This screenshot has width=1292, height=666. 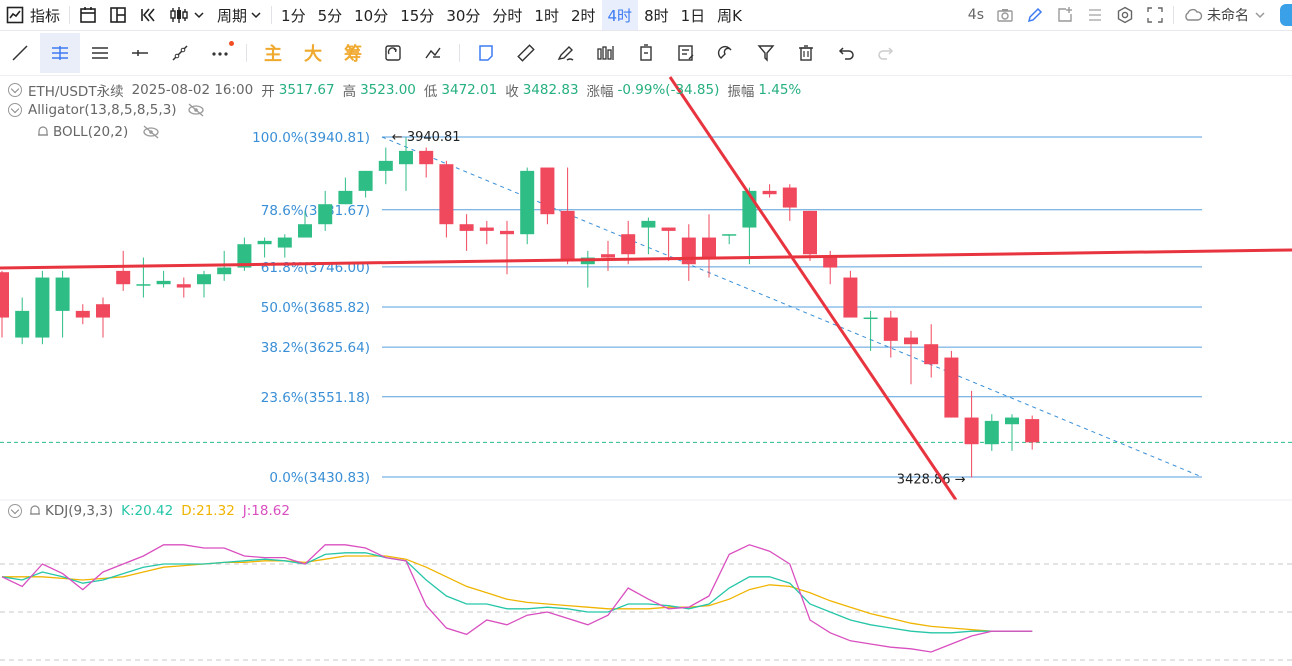 What do you see at coordinates (646, 259) in the screenshot?
I see `red-trend-line-horizontal` at bounding box center [646, 259].